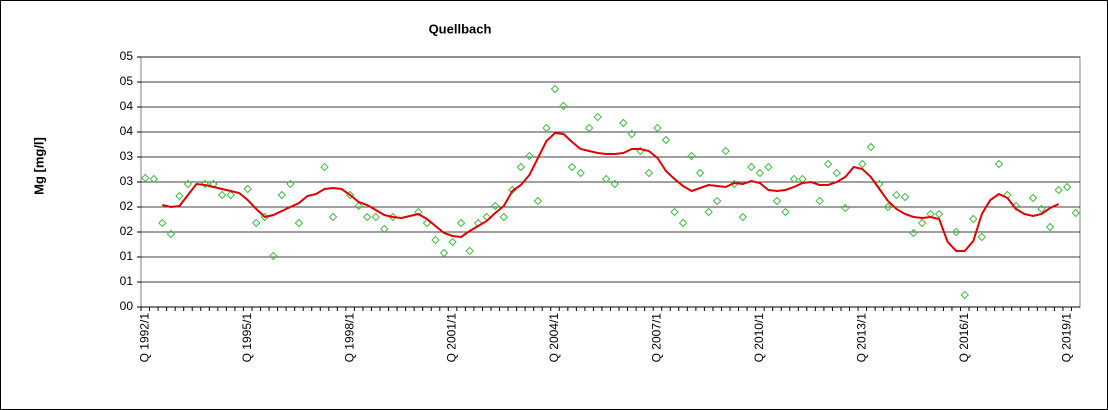 This screenshot has width=1108, height=410. Describe the element at coordinates (144, 338) in the screenshot. I see `x-tick-label: Q 1992/1` at that location.